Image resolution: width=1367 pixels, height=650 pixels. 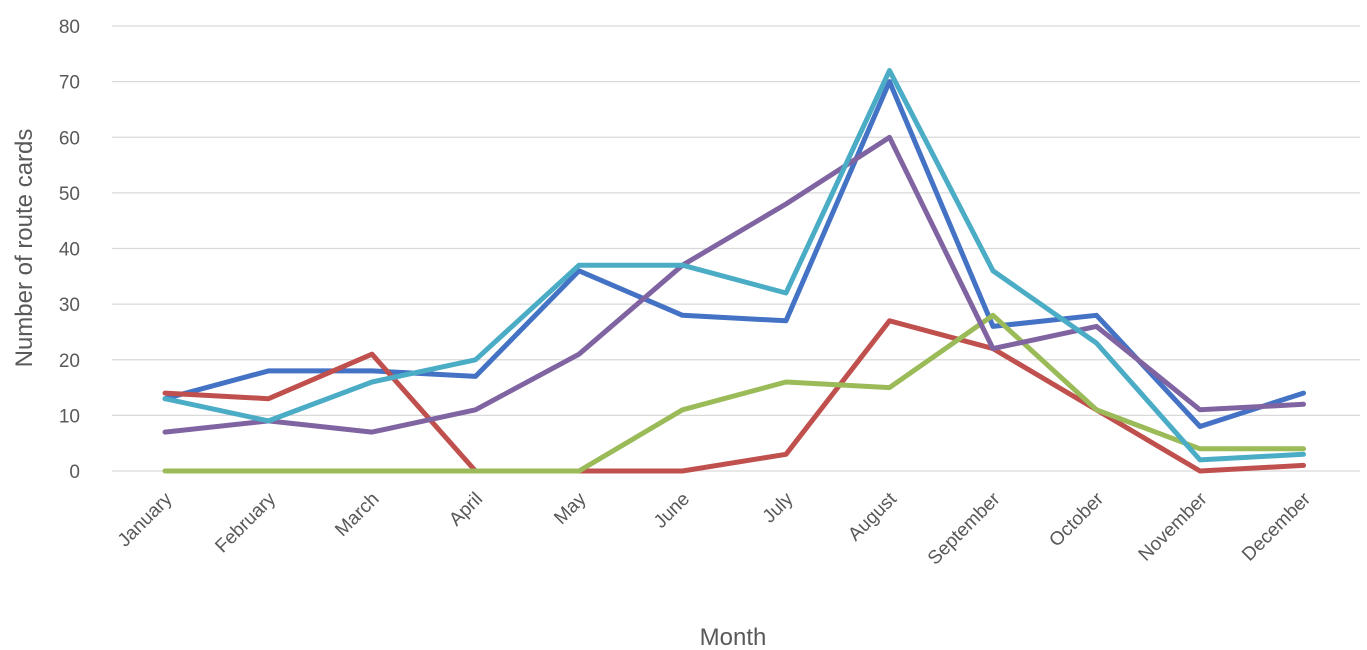 I want to click on y-tick-label: 80, so click(x=69, y=27).